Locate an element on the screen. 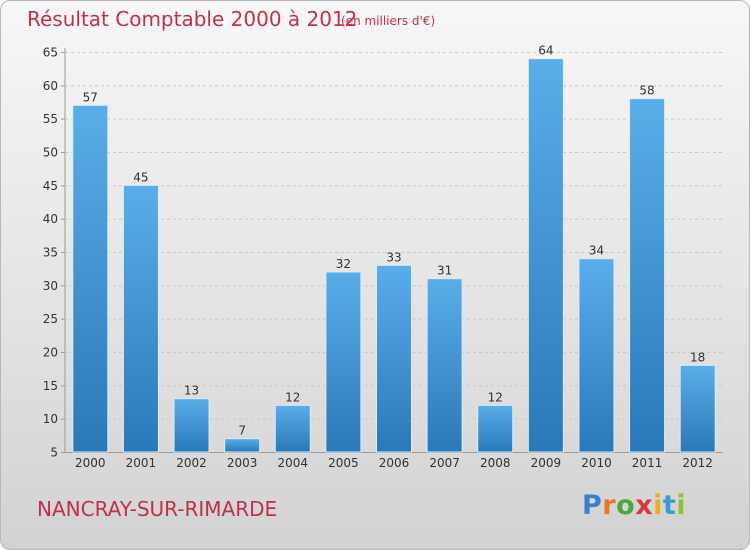 The width and height of the screenshot is (750, 550). y-tick-label: 55 is located at coordinates (50, 119).